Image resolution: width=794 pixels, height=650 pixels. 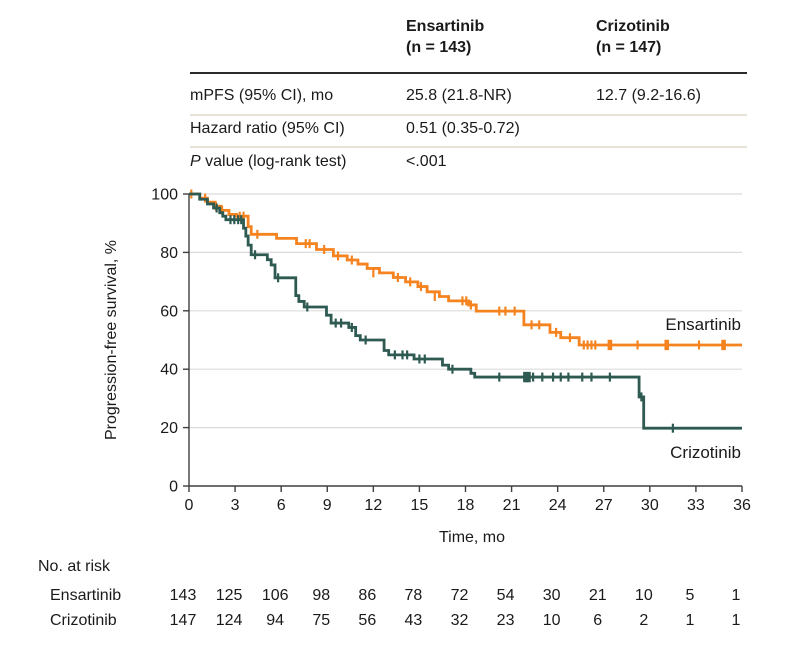 I want to click on risk-row-label-crizotinib: Crizotinib, so click(x=83, y=620).